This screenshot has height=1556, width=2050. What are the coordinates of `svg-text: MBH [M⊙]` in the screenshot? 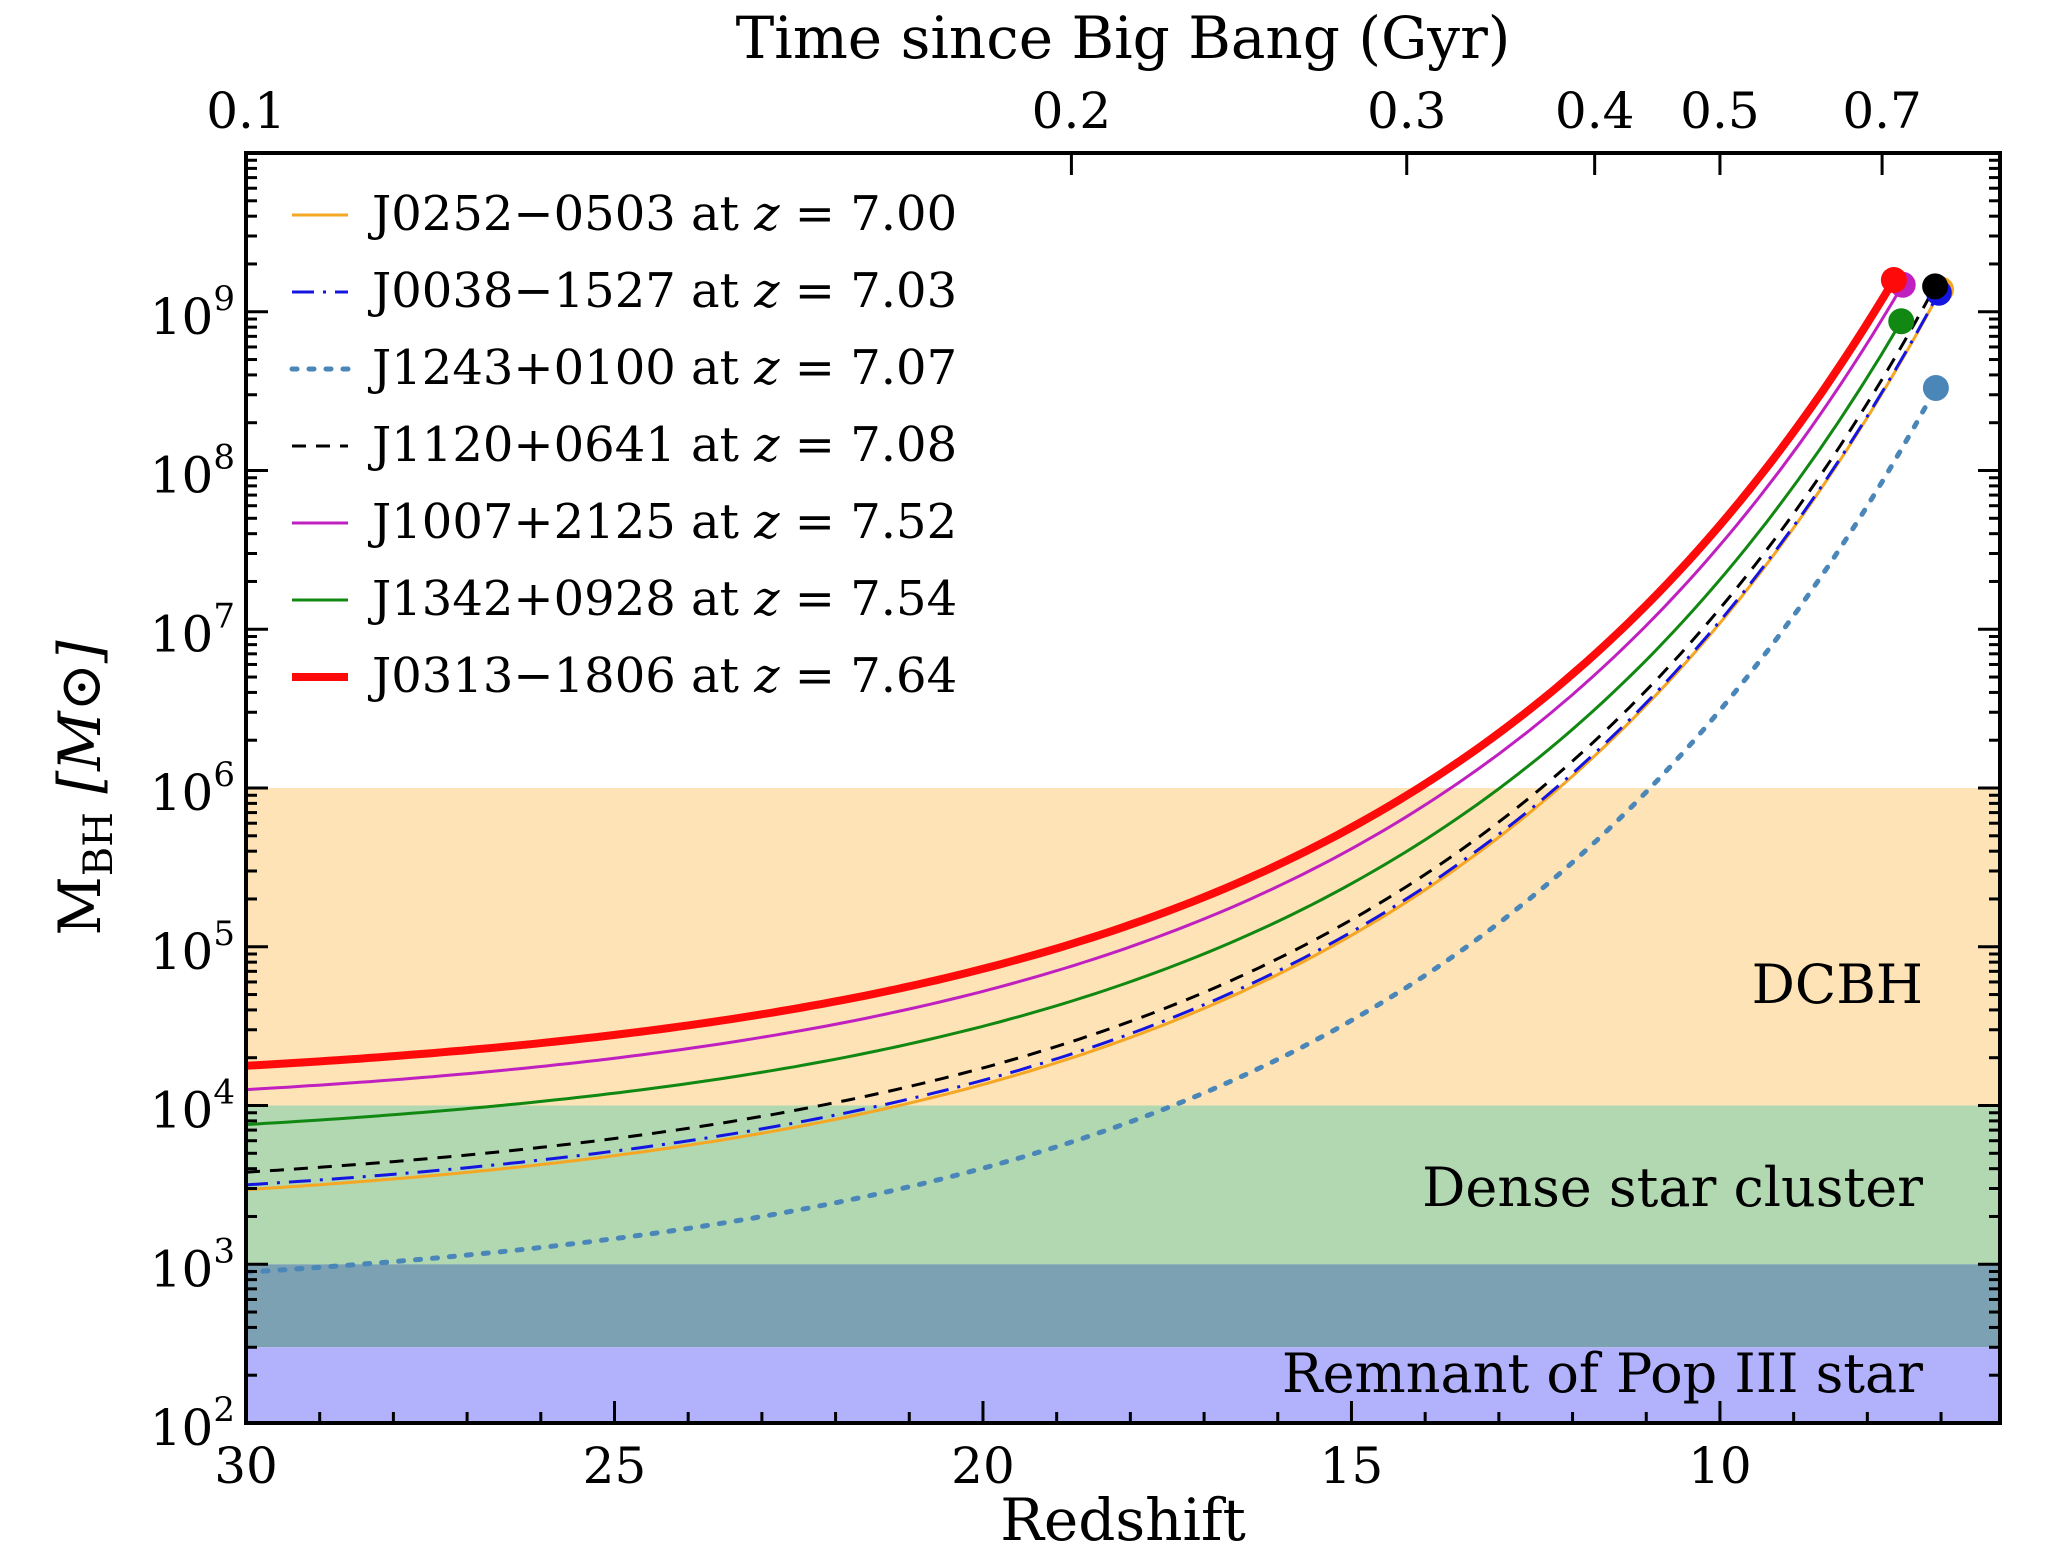 It's located at (84, 788).